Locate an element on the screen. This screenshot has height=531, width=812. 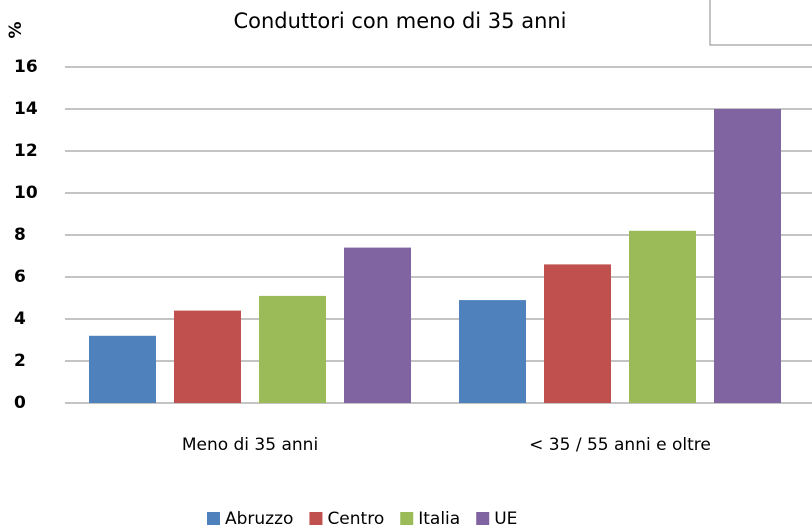
legend-label: Italia is located at coordinates (439, 518).